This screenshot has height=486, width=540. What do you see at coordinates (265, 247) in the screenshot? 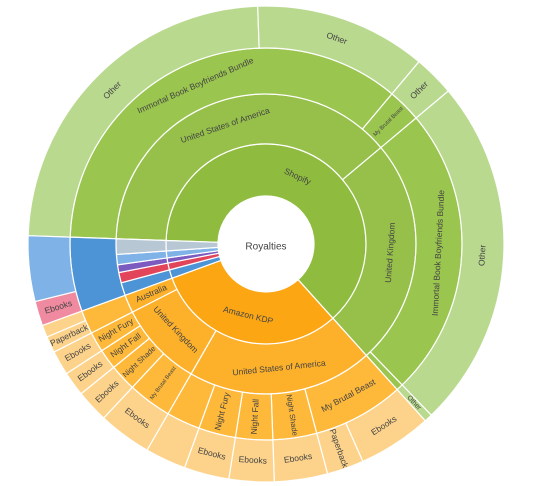
I see `center-label: Royalties` at bounding box center [265, 247].